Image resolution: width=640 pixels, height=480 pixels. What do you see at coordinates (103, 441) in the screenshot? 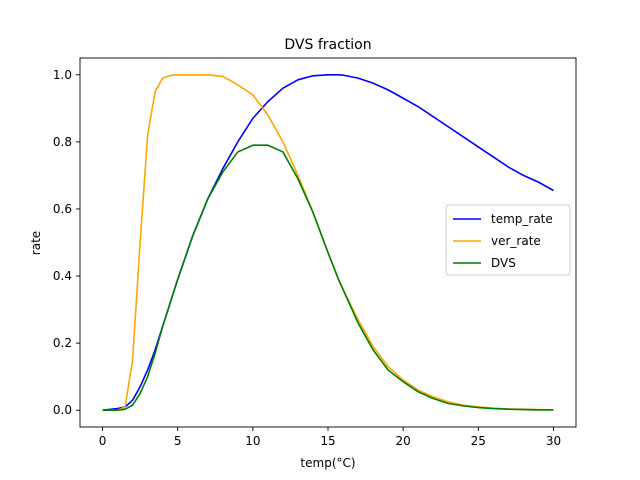
I see `x-tick-label: 0` at bounding box center [103, 441].